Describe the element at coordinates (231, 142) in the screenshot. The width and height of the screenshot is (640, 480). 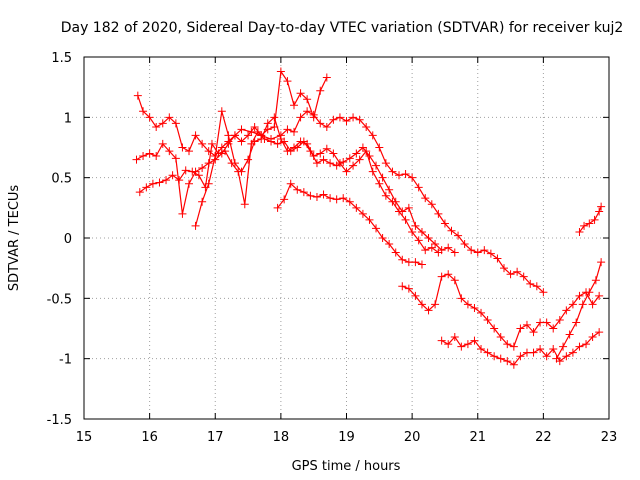
I see `series-sat-b` at that location.